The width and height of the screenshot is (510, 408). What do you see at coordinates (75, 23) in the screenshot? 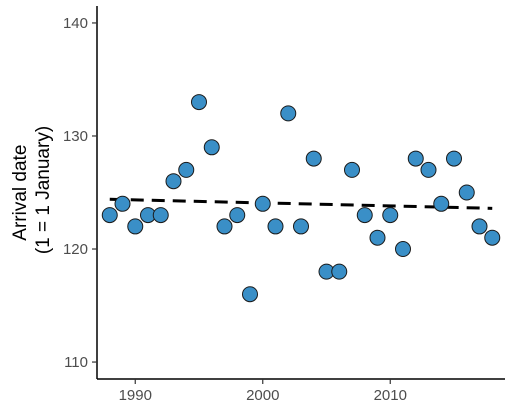
I see `y-tick-label: 140` at bounding box center [75, 23].